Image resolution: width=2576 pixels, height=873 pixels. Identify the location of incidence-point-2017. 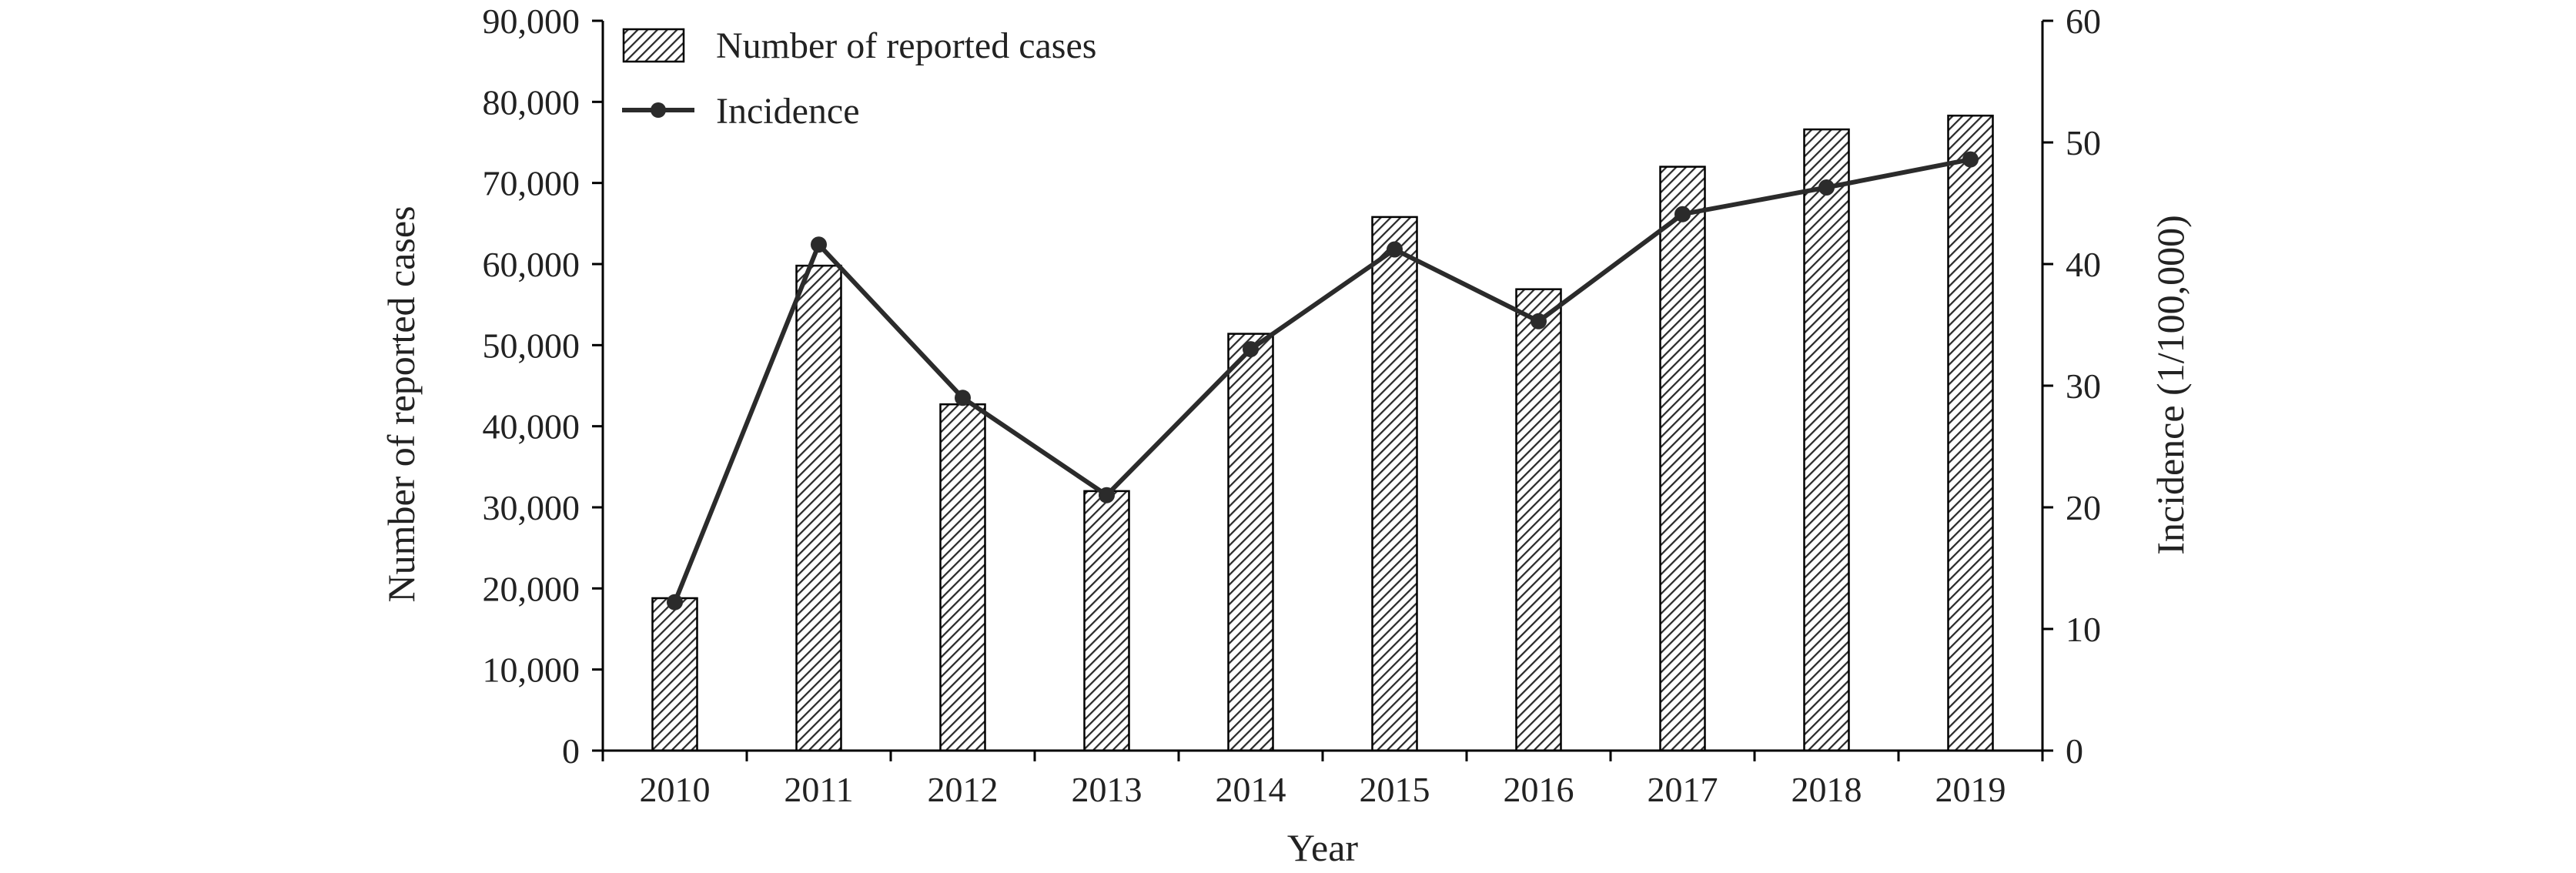
(1682, 214).